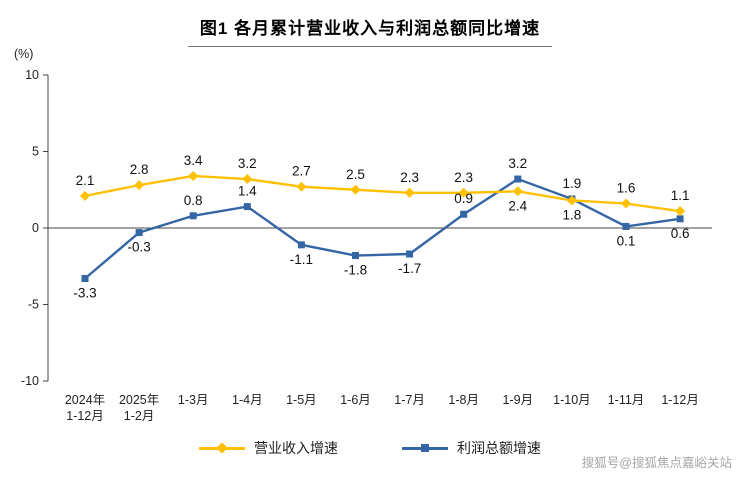 Image resolution: width=740 pixels, height=483 pixels. Describe the element at coordinates (84, 292) in the screenshot. I see `svg-text: -3.3` at that location.